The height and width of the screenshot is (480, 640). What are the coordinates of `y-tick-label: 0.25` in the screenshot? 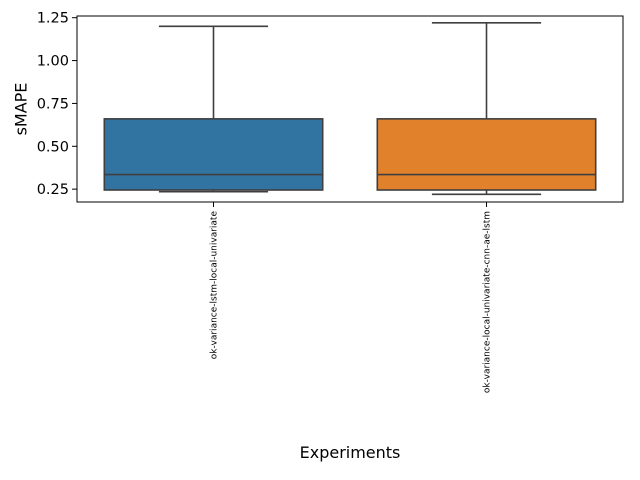 It's located at (53, 190).